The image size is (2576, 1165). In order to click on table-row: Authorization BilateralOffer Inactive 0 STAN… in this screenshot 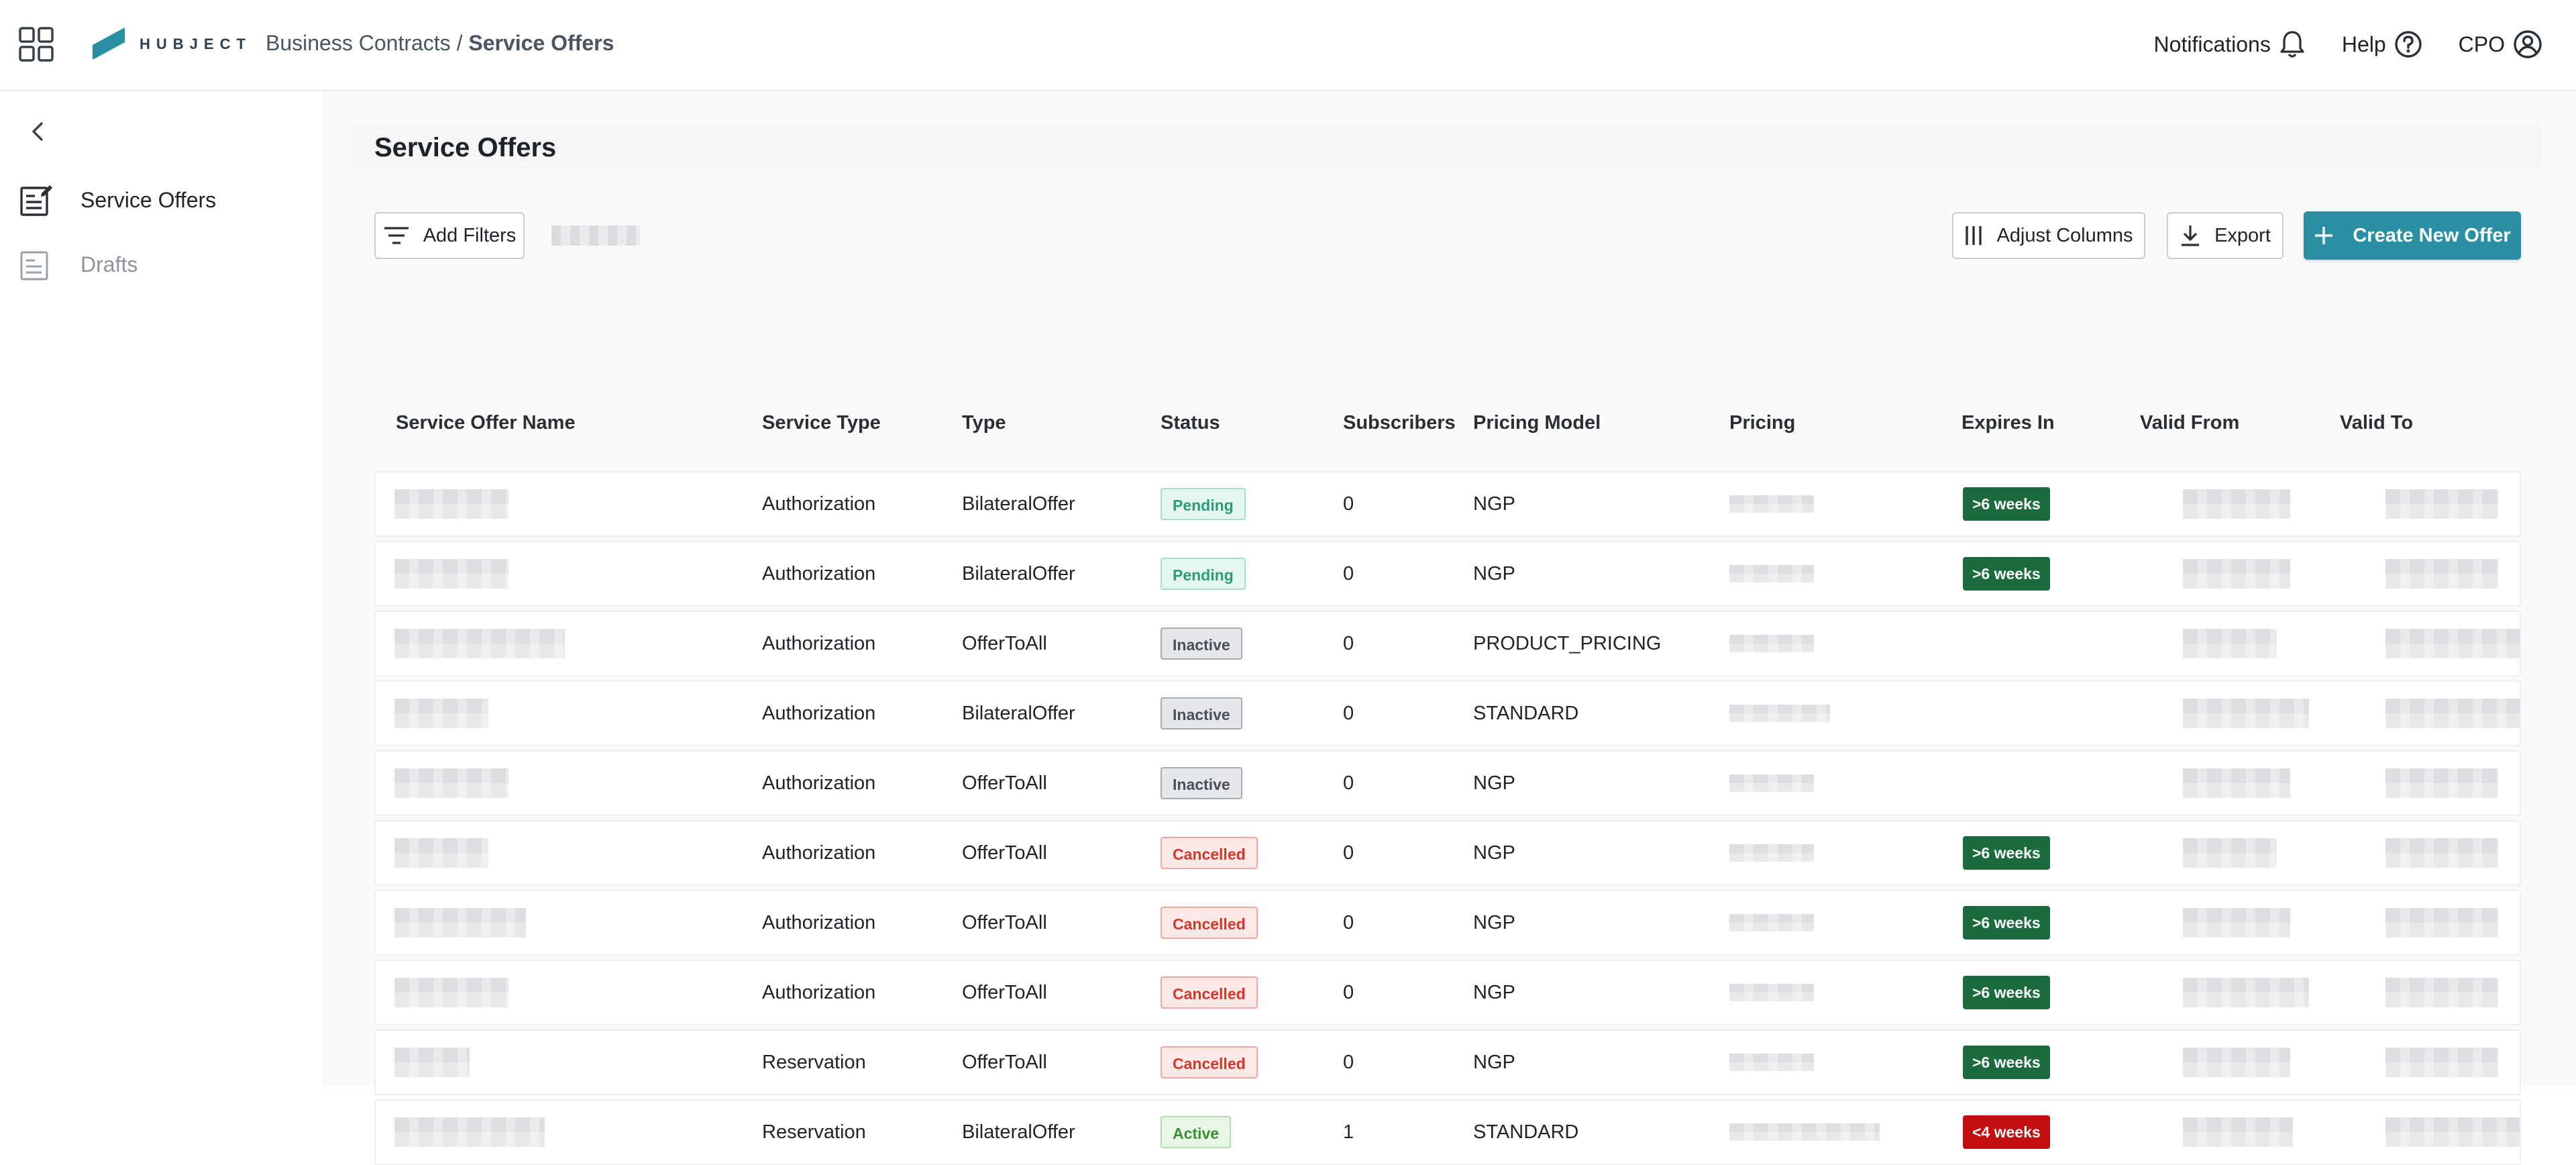, I will do `click(1447, 713)`.